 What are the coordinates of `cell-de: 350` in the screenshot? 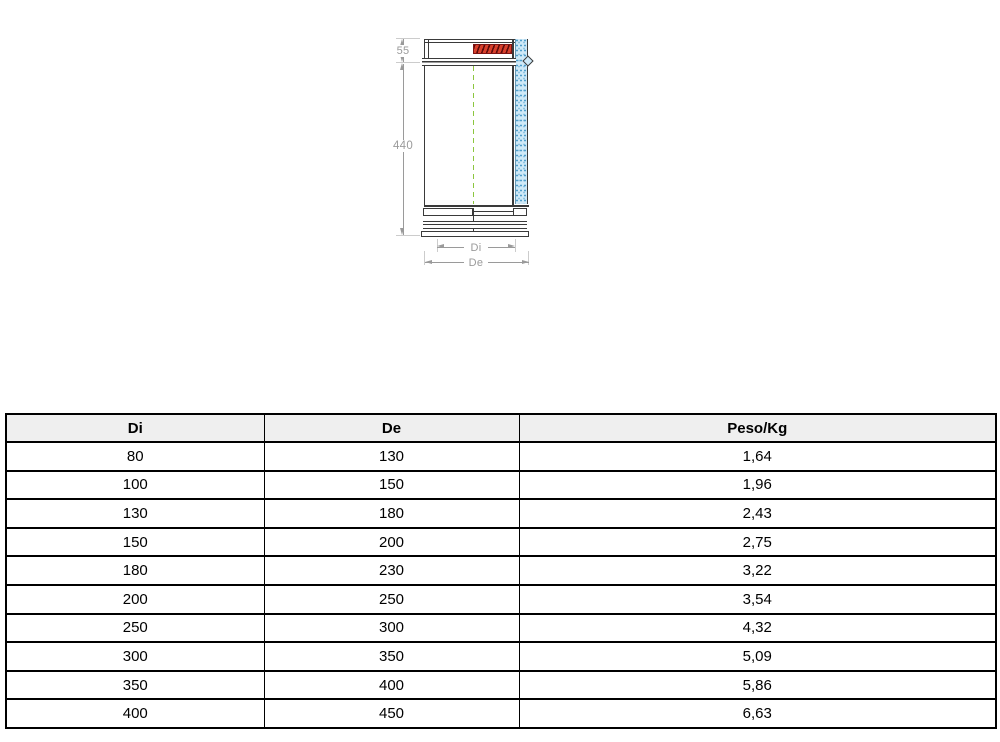 It's located at (391, 656).